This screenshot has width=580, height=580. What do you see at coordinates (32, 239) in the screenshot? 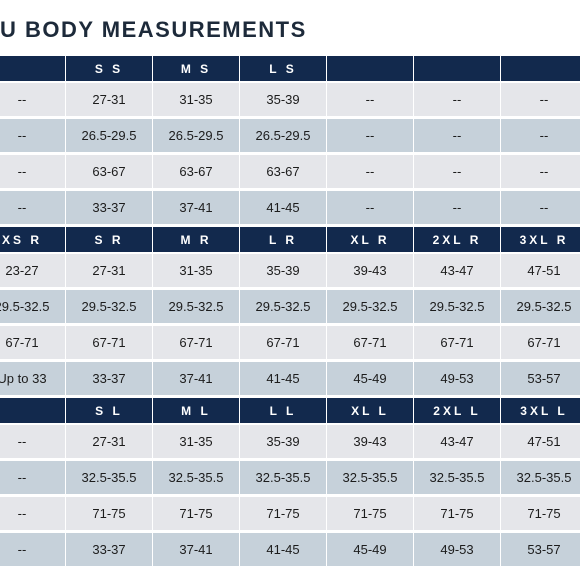
I see `size-header-cell: XS R` at bounding box center [32, 239].